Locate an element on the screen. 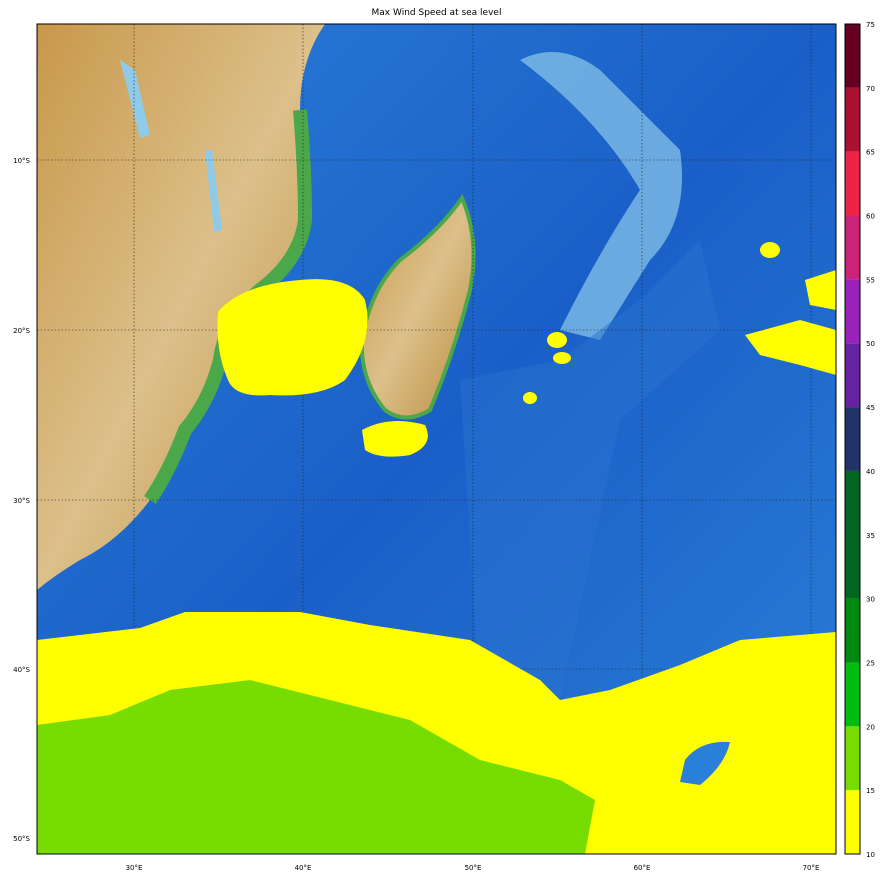 The height and width of the screenshot is (881, 886). lon-labels: 30°E 40°E 50°E 60°E 70°E is located at coordinates (473, 868).